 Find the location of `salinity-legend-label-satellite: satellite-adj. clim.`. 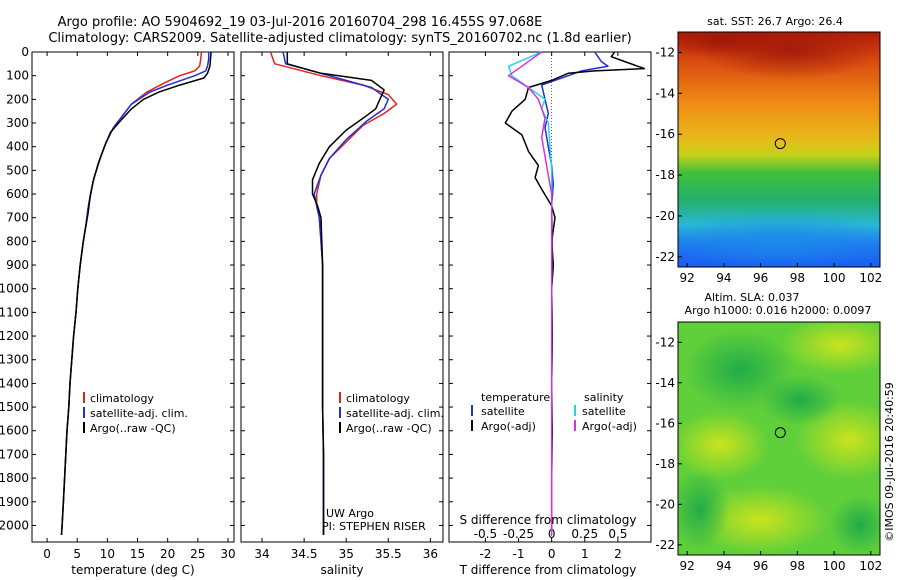

salinity-legend-label-satellite: satellite-adj. clim. is located at coordinates (395, 413).